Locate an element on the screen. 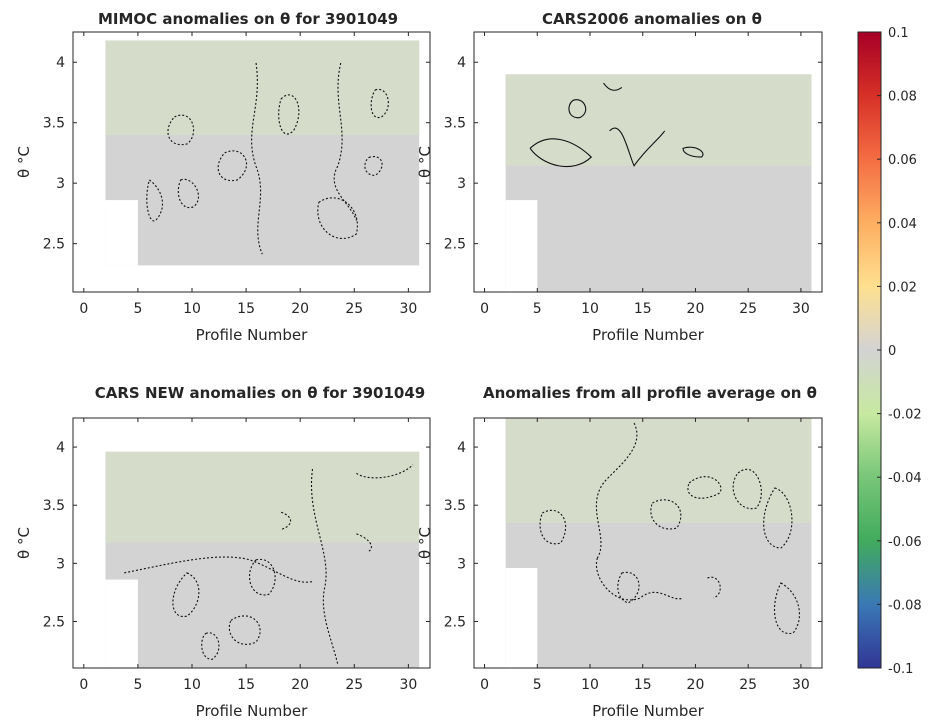 This screenshot has width=944, height=725. colorbar-tick-label: 0.06 is located at coordinates (902, 160).